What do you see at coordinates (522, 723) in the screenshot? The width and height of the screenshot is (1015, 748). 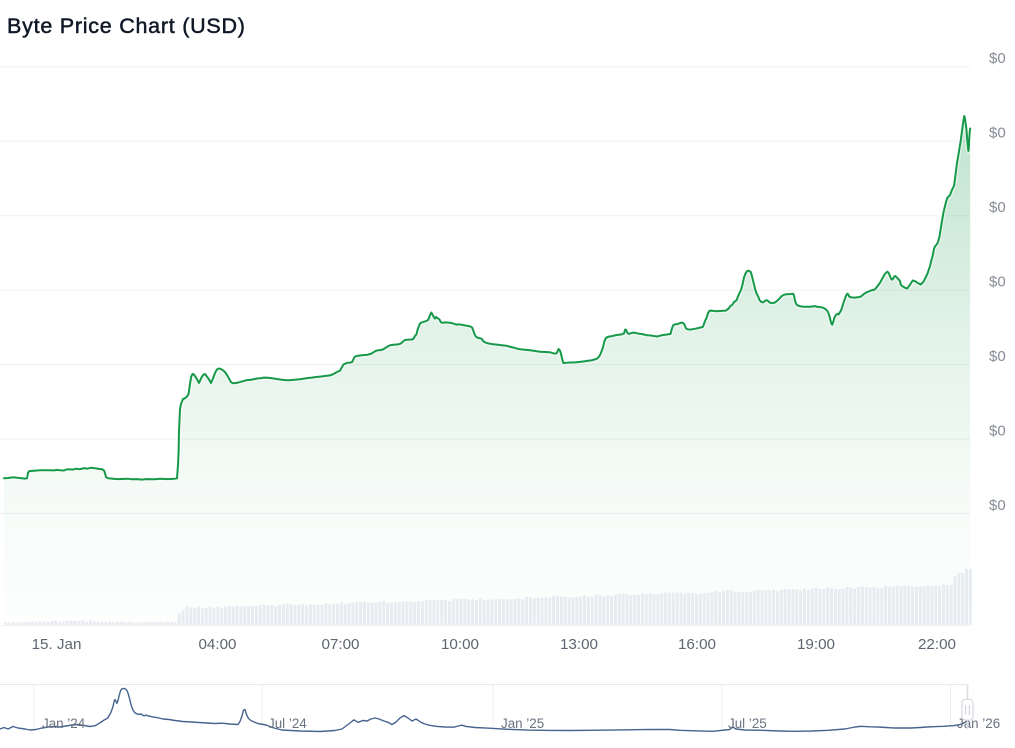 I see `svg-text: Jan ’25` at bounding box center [522, 723].